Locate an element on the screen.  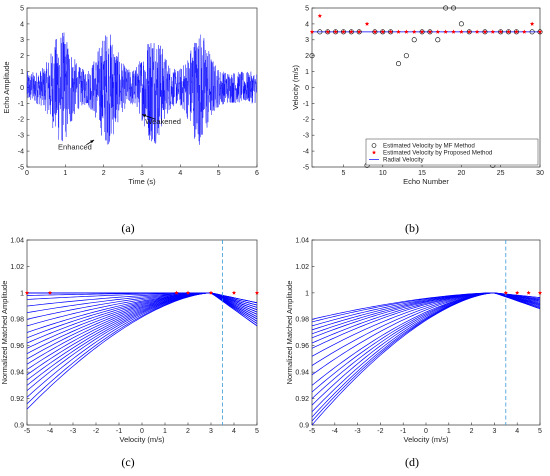
panel-b-ytick-label: 1 is located at coordinates (307, 72).